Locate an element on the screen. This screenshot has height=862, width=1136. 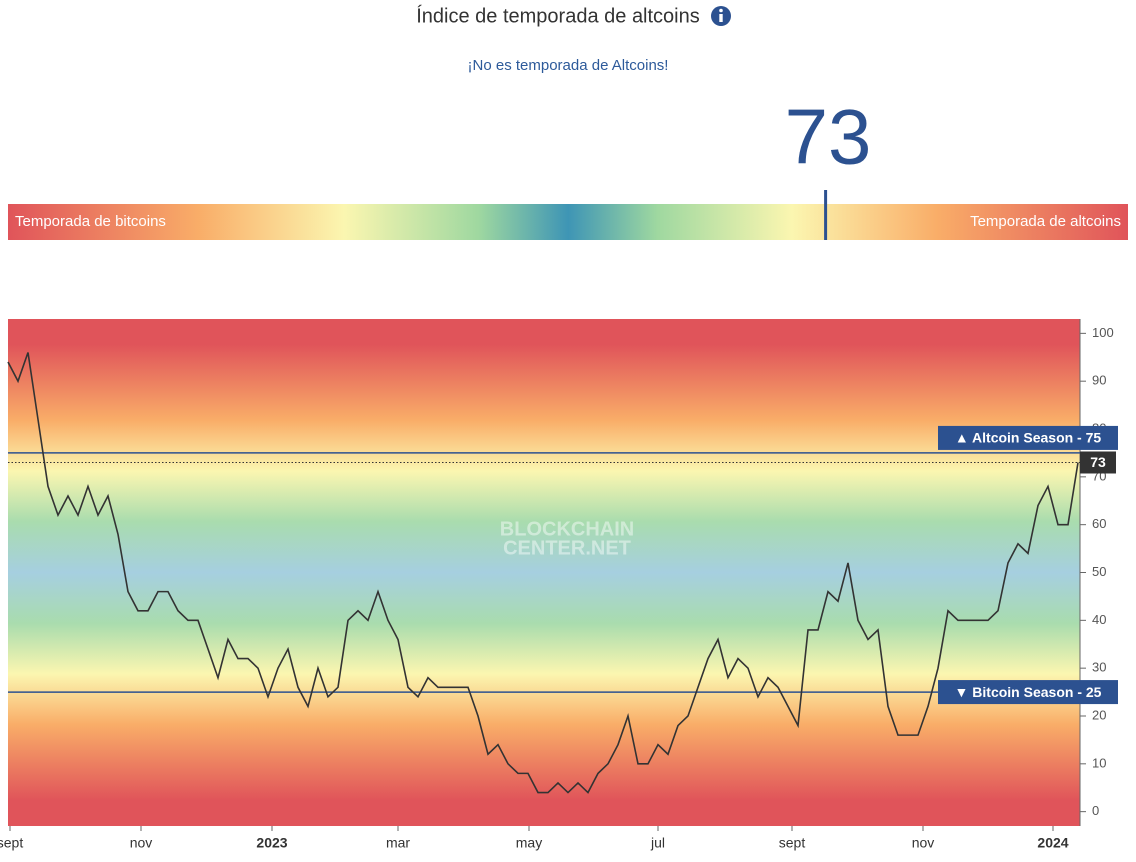
y-tick-label: 30 is located at coordinates (1099, 667).